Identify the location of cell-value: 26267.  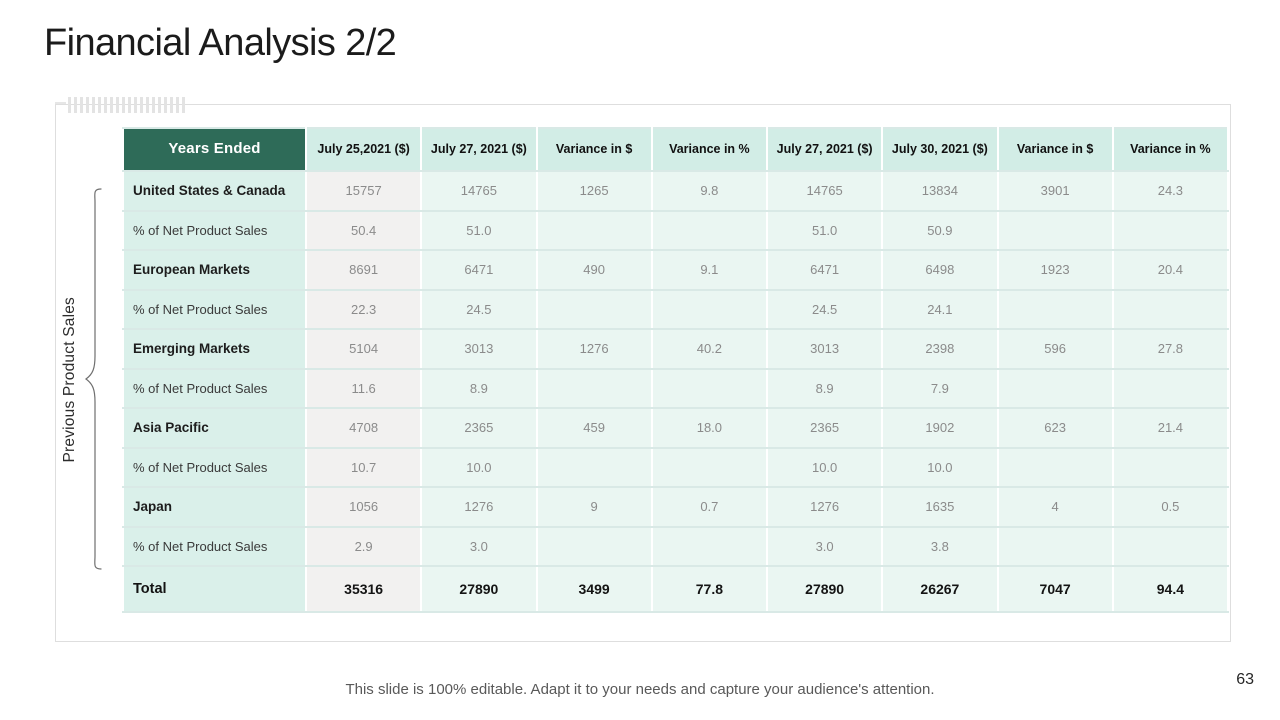
(940, 589).